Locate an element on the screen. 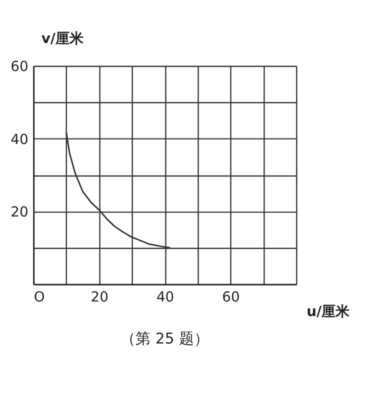  x-tick-label: O is located at coordinates (39, 297).